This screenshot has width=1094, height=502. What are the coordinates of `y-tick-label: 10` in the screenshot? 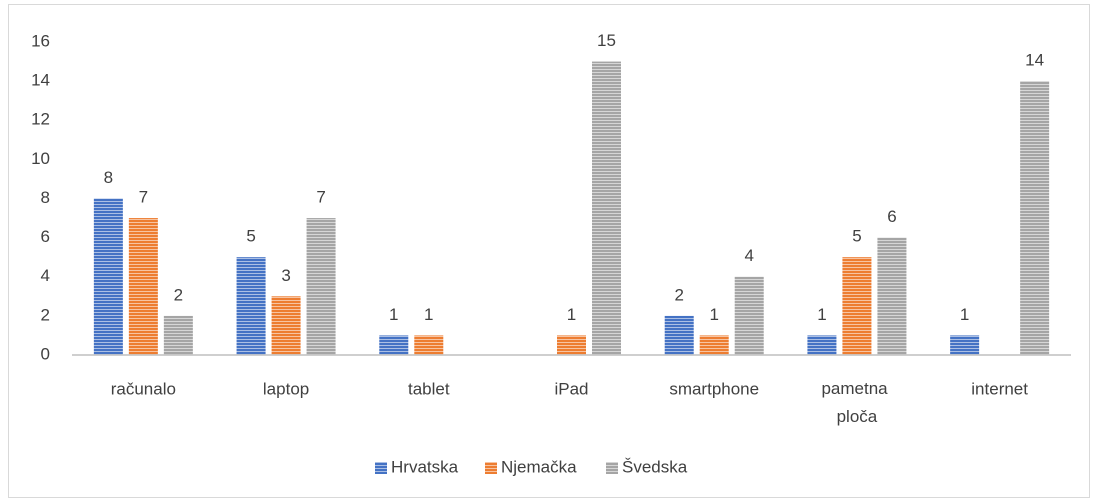 It's located at (40, 158).